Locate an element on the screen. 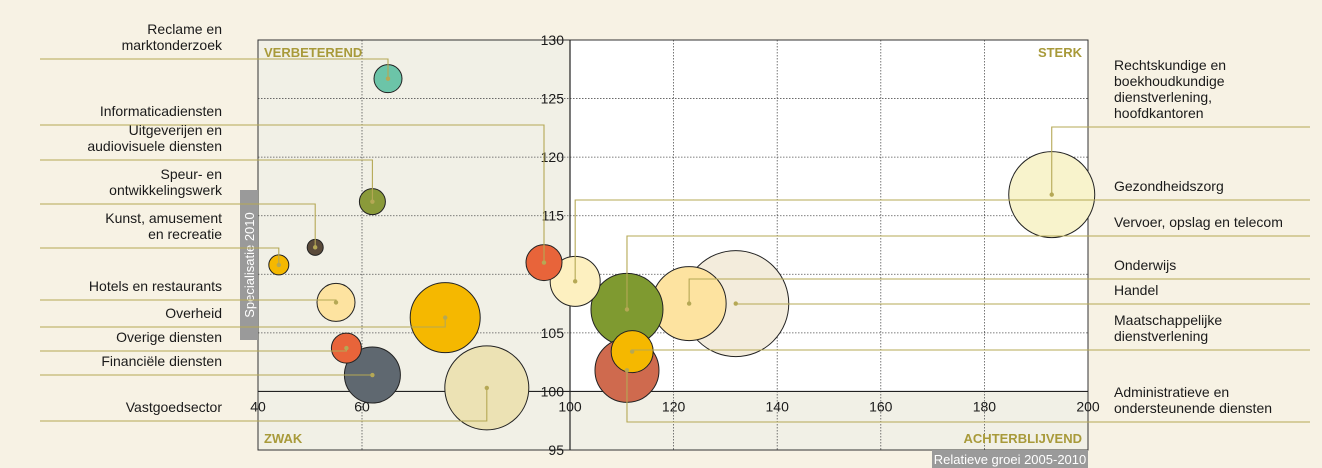  x-axis-title-bg is located at coordinates (1010, 459).